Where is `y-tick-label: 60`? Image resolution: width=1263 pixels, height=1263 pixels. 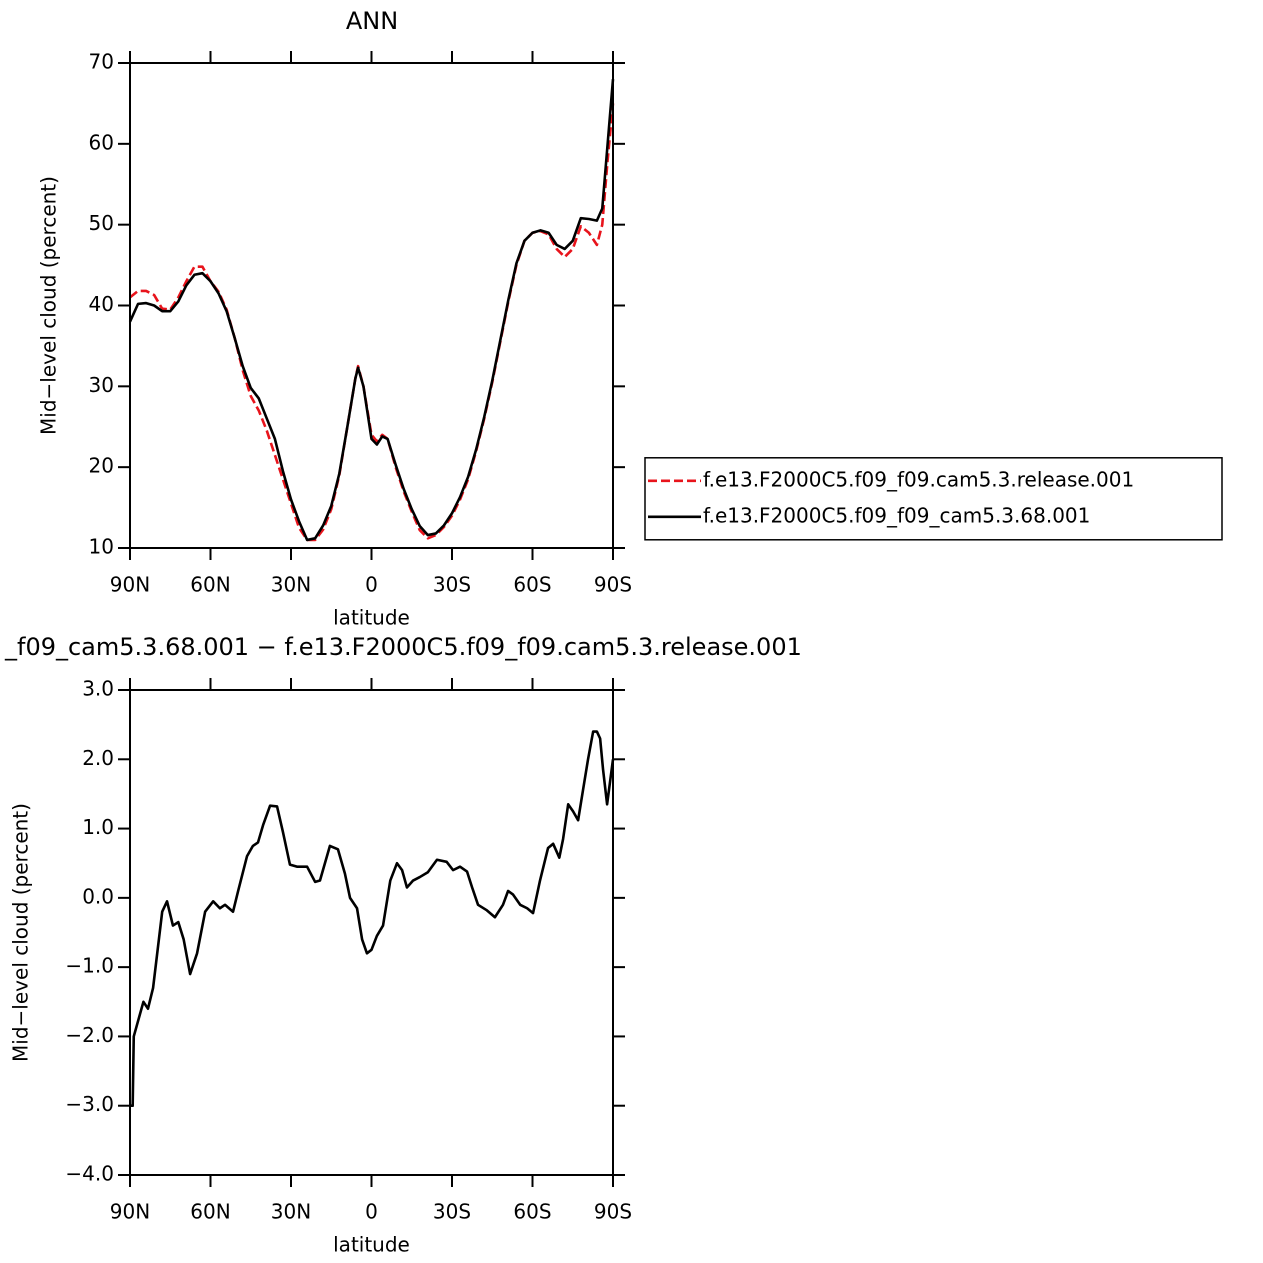
y-tick-label: 60 is located at coordinates (101, 142).